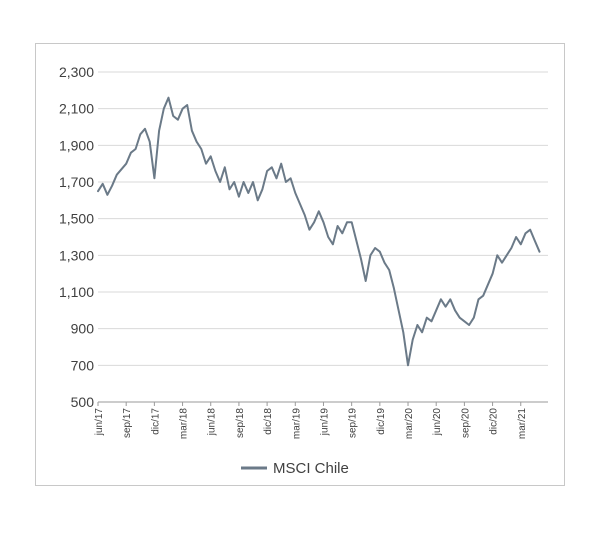  Describe the element at coordinates (465, 423) in the screenshot. I see `x-tick-label: sep/20` at that location.